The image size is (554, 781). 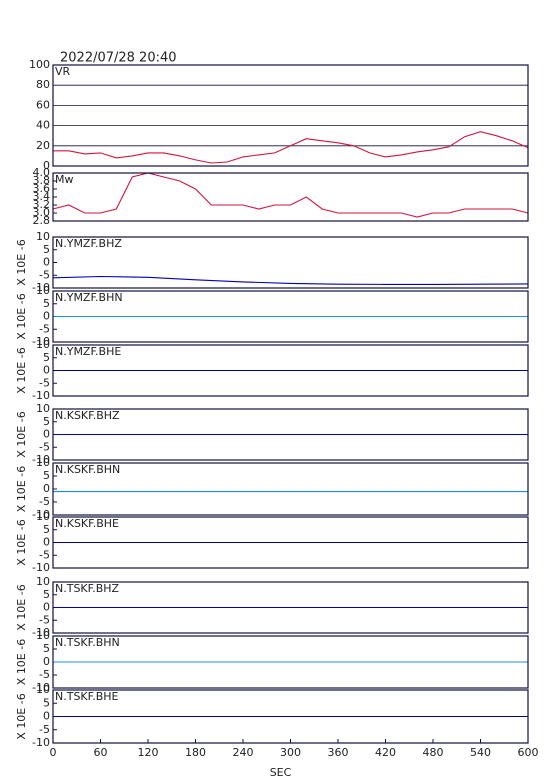 I want to click on y-tick-label: 60, so click(x=43, y=104).